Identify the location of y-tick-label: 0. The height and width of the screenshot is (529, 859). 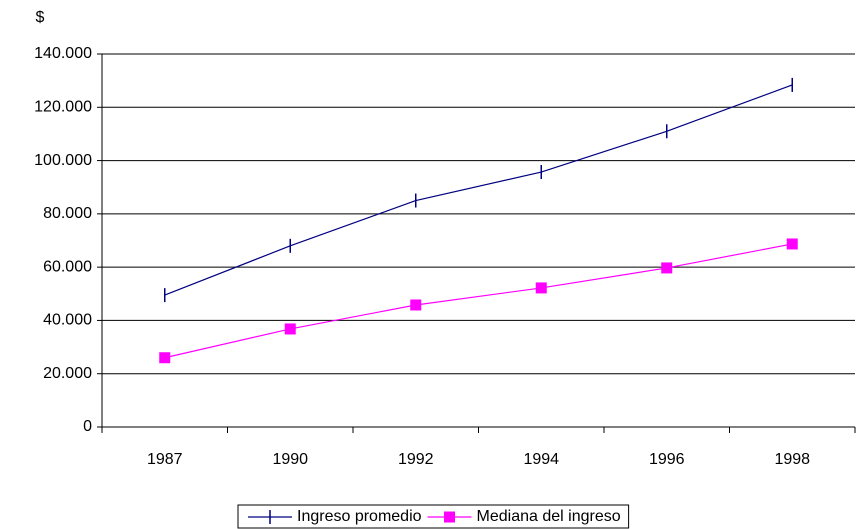
(87, 426).